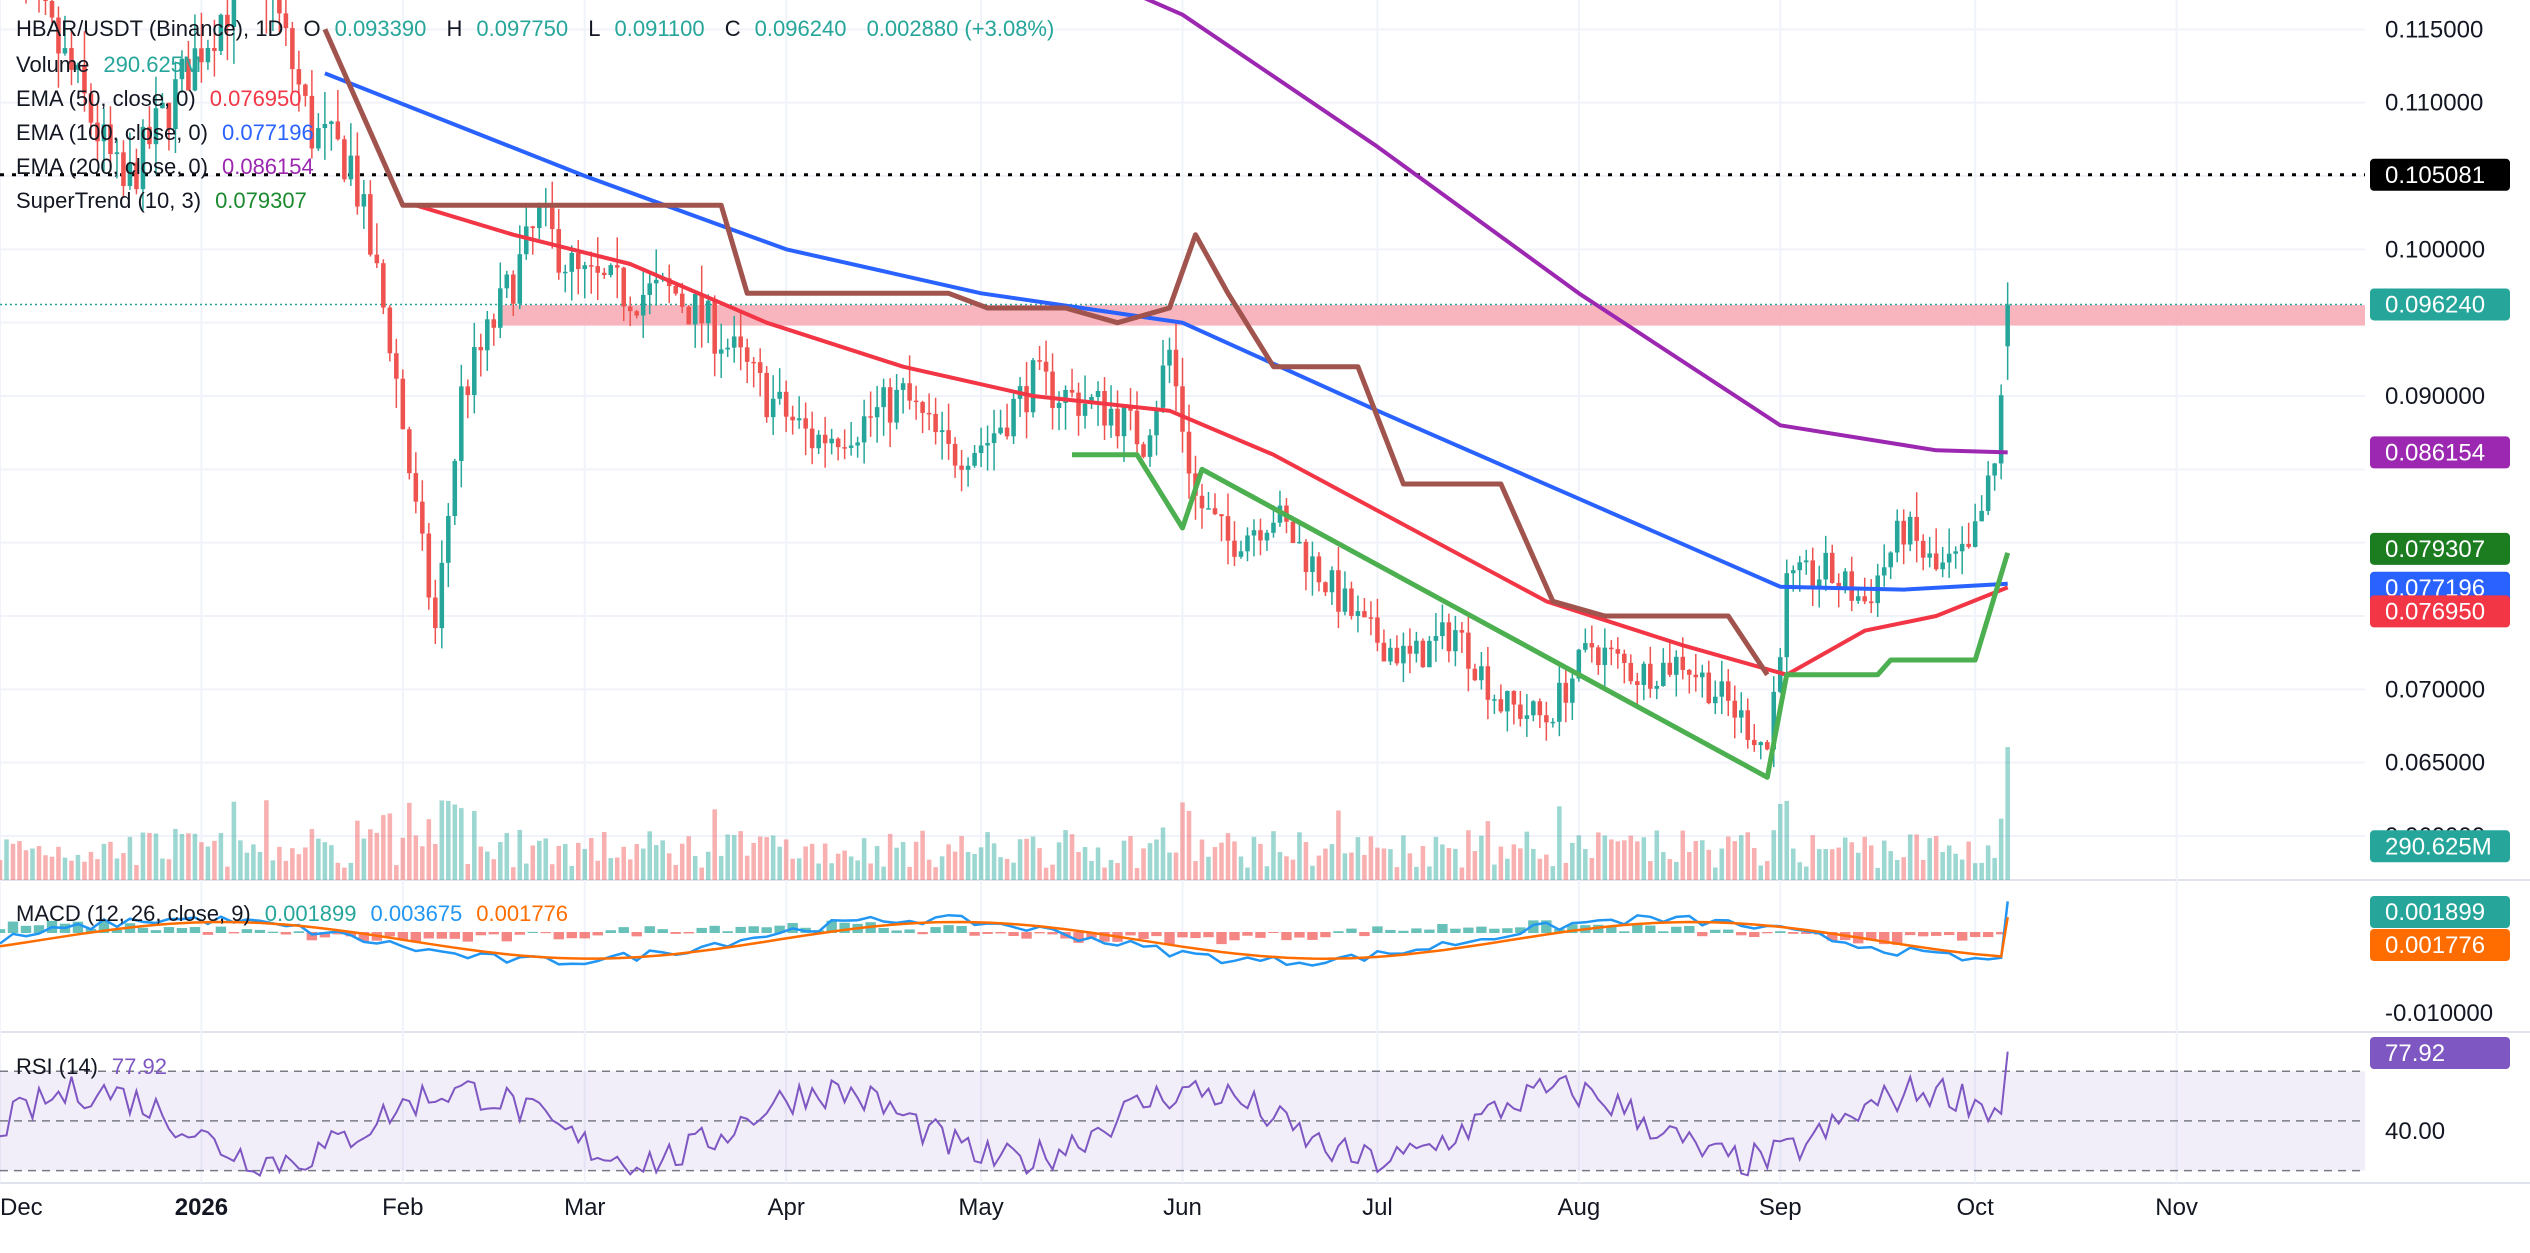  I want to click on ema200-value: 0.086154, so click(267, 166).